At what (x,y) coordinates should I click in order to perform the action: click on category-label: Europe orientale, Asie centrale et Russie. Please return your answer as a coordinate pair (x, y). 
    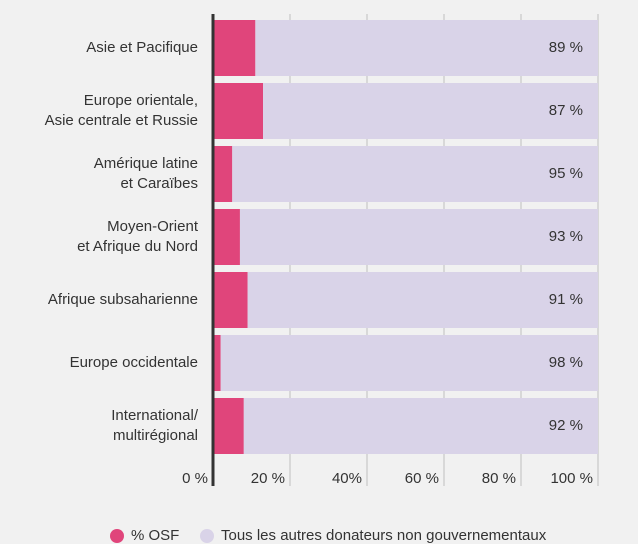
    Looking at the image, I should click on (121, 110).